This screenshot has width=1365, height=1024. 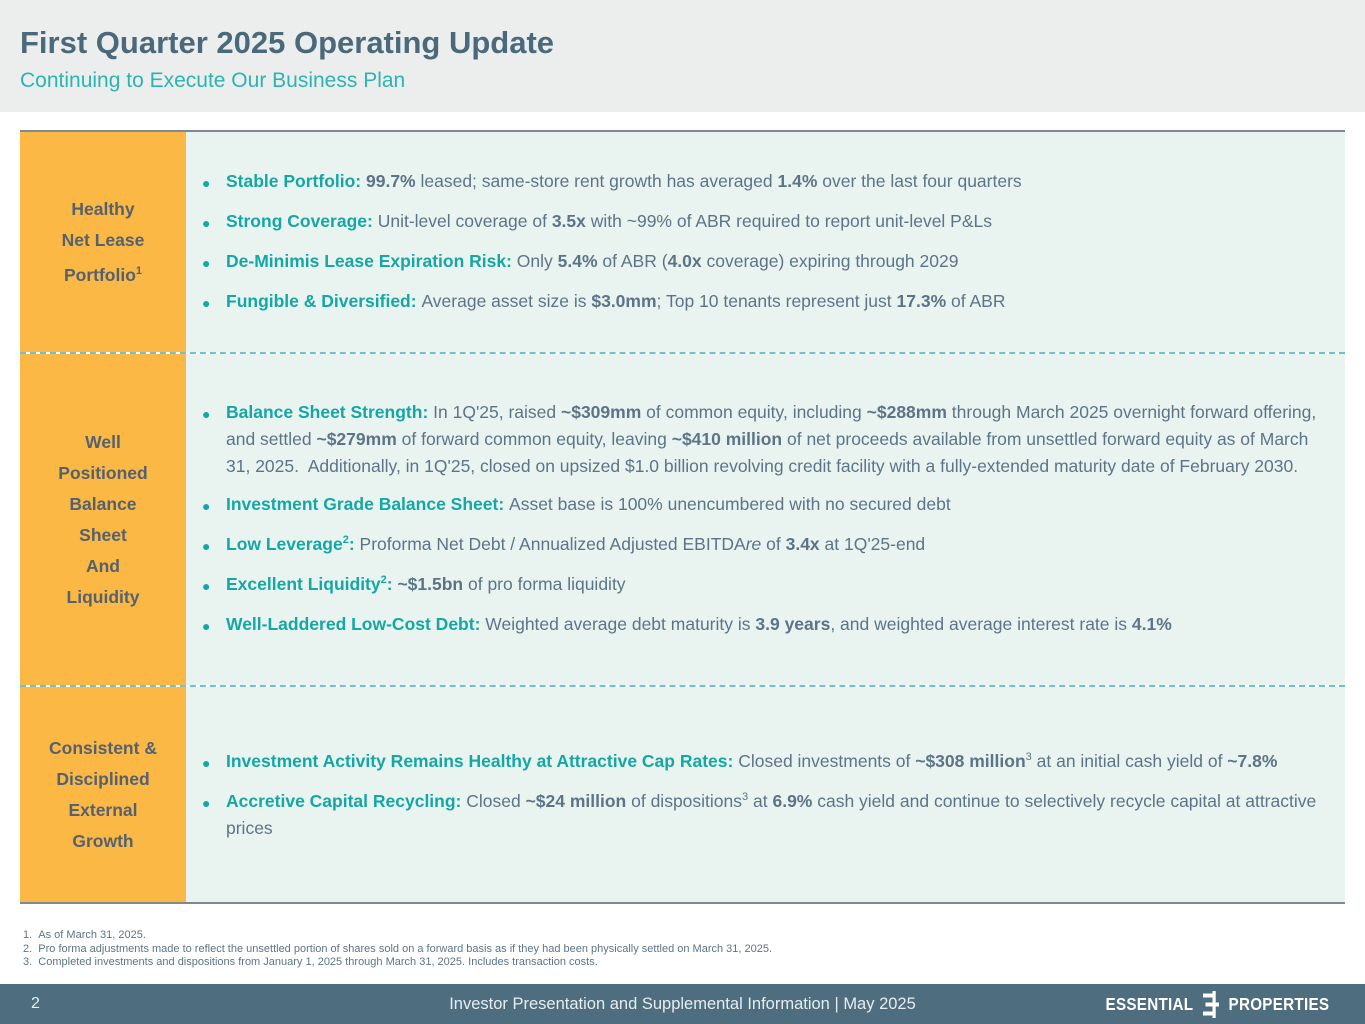 What do you see at coordinates (797, 180) in the screenshot?
I see `text-segment: 1.4%` at bounding box center [797, 180].